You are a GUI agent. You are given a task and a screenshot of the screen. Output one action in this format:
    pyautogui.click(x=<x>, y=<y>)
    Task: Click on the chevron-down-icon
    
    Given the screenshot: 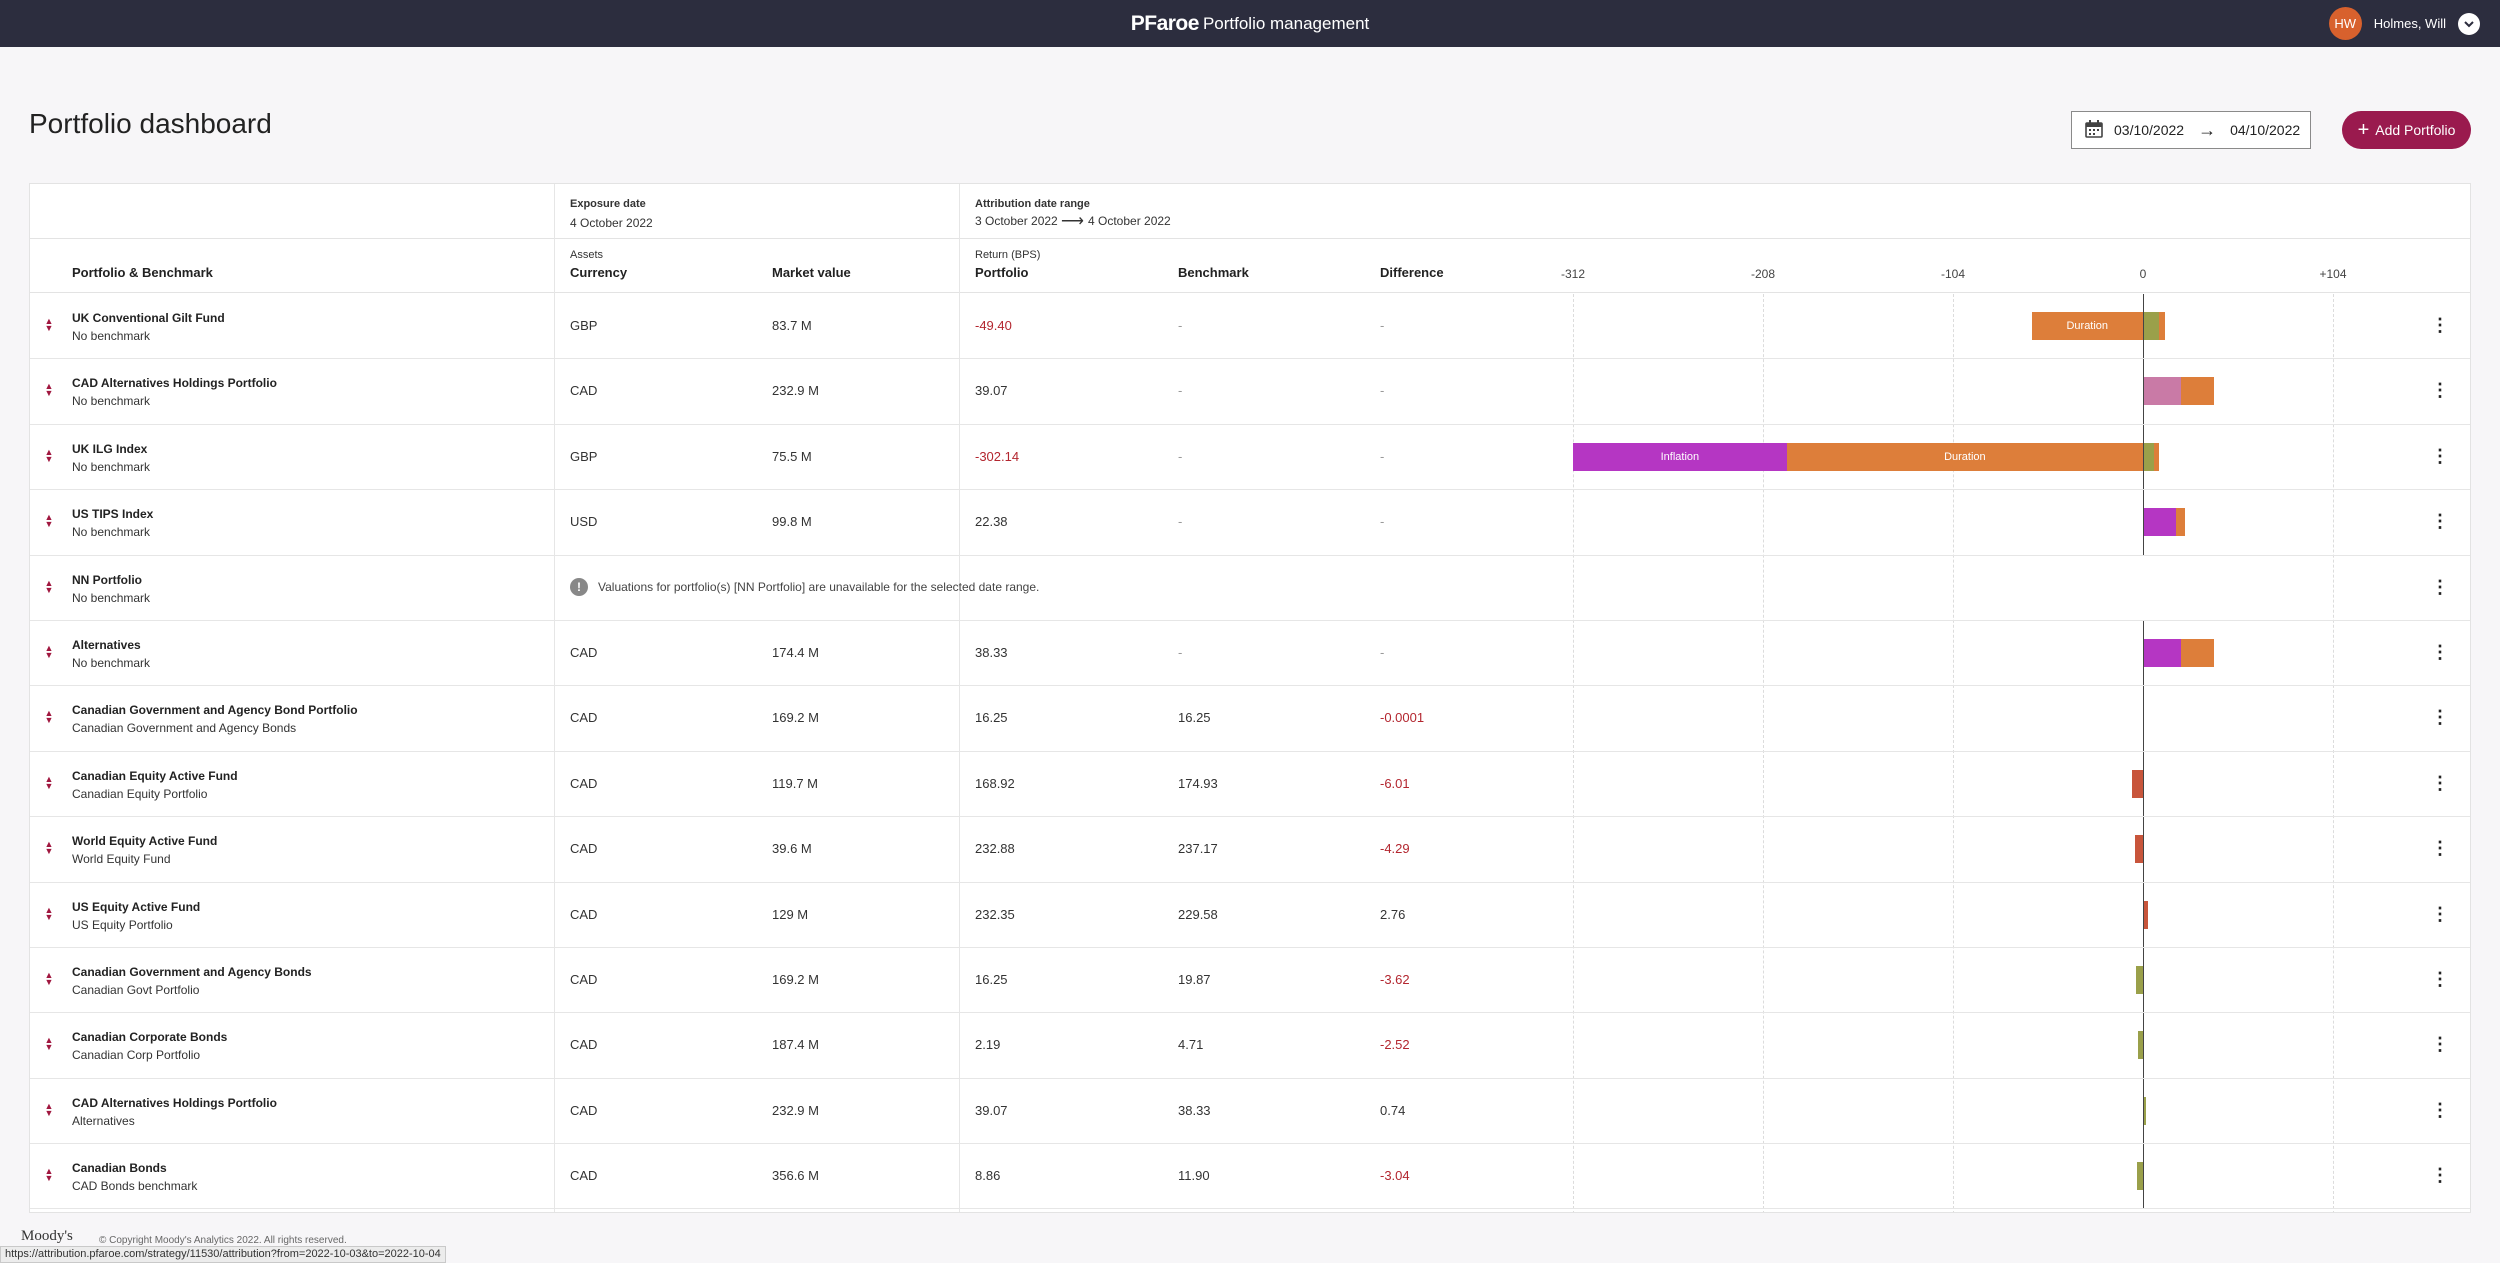 What is the action you would take?
    pyautogui.click(x=2469, y=23)
    